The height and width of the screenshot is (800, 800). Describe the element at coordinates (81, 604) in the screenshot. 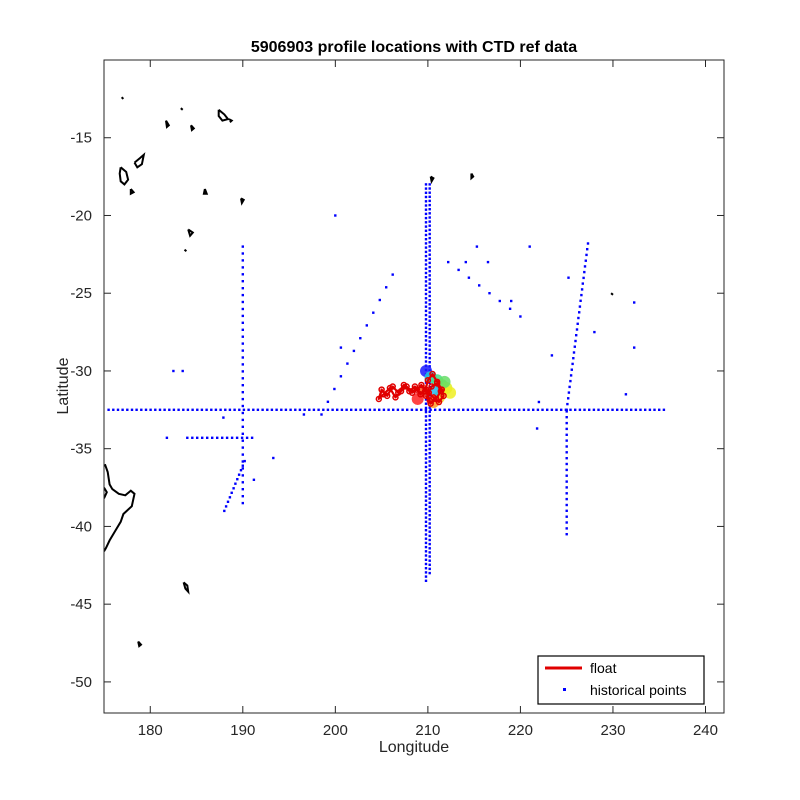

I see `y-tick-label: -45` at that location.